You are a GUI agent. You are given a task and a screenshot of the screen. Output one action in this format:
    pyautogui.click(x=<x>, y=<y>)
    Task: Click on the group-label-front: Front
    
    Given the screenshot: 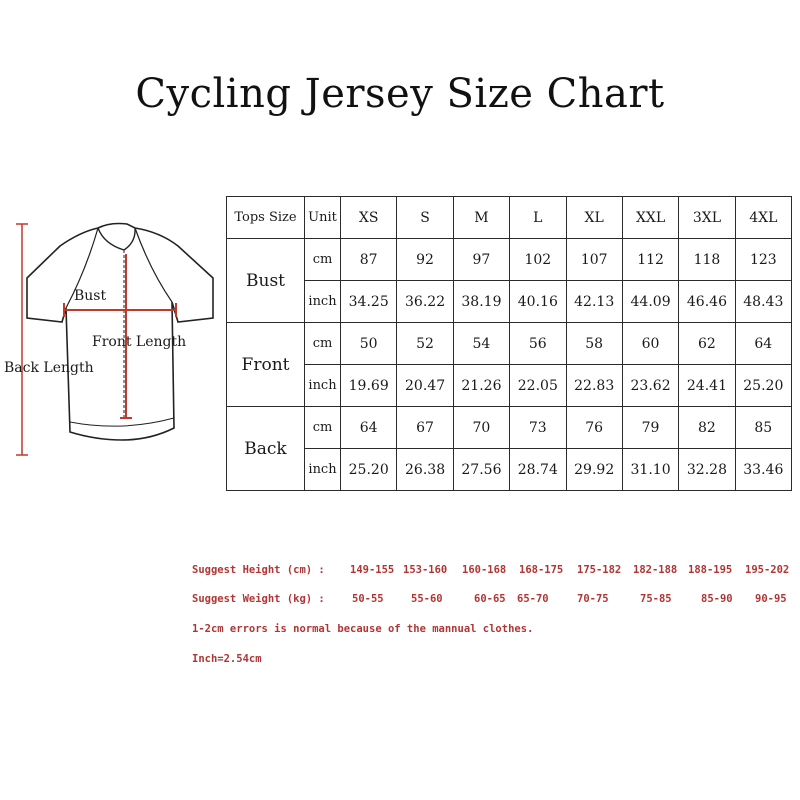 What is the action you would take?
    pyautogui.click(x=265, y=364)
    